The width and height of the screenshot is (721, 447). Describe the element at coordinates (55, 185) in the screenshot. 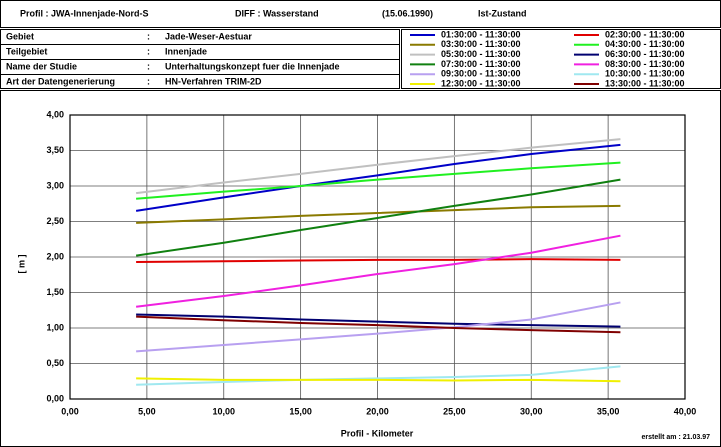

I see `y-tick-label: 3,00` at that location.